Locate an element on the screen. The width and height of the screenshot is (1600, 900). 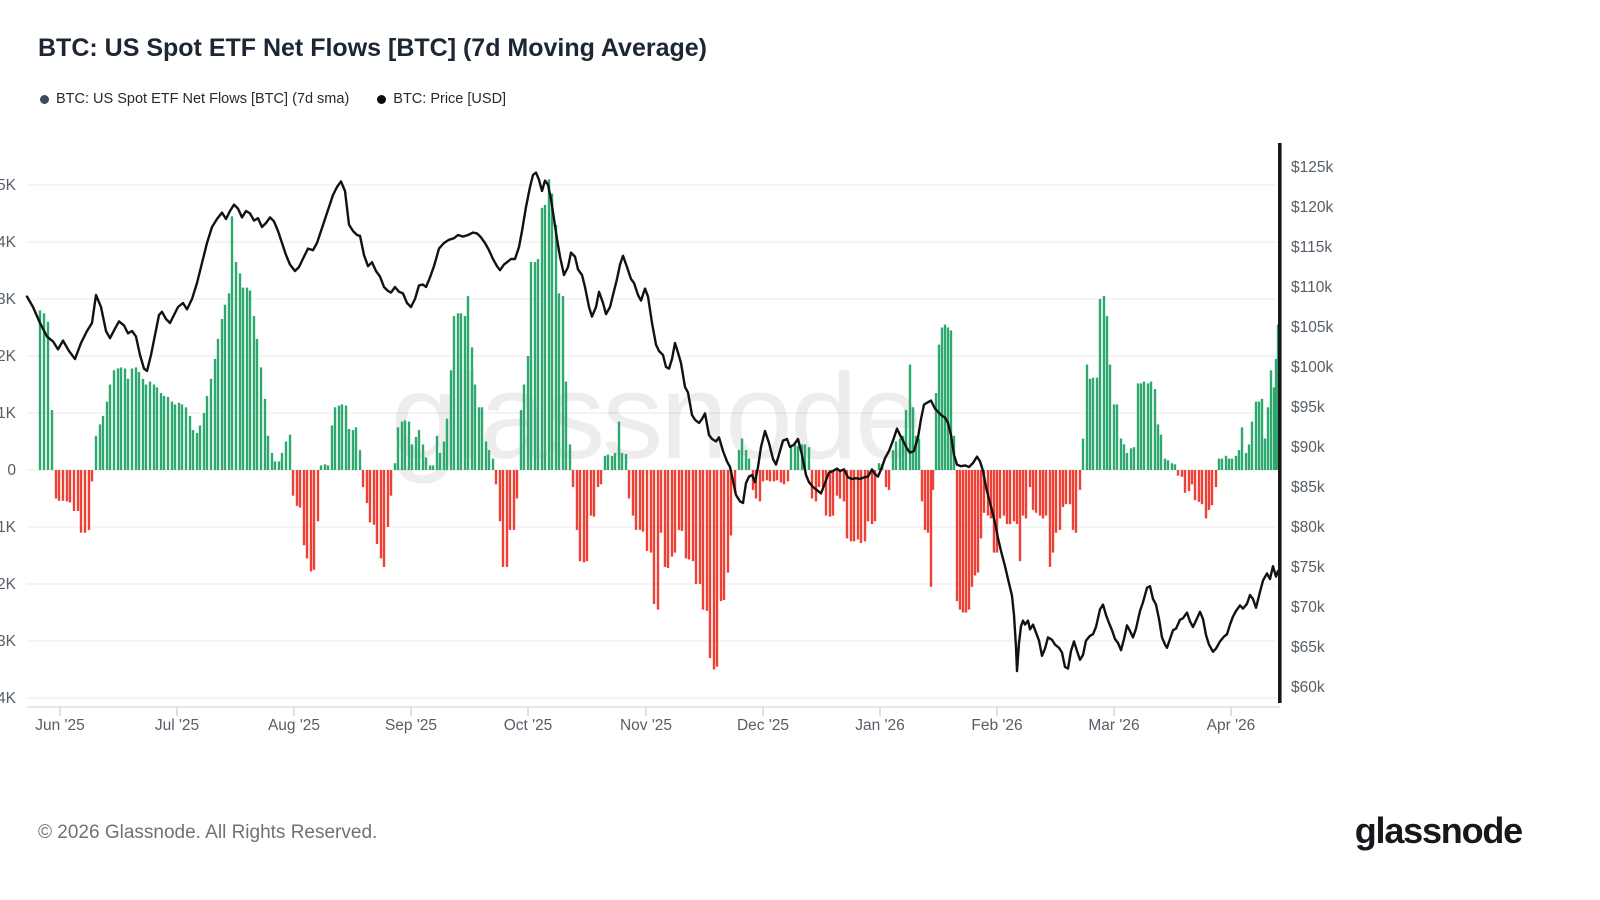
y-axis-right-label: $115k is located at coordinates (1311, 247).